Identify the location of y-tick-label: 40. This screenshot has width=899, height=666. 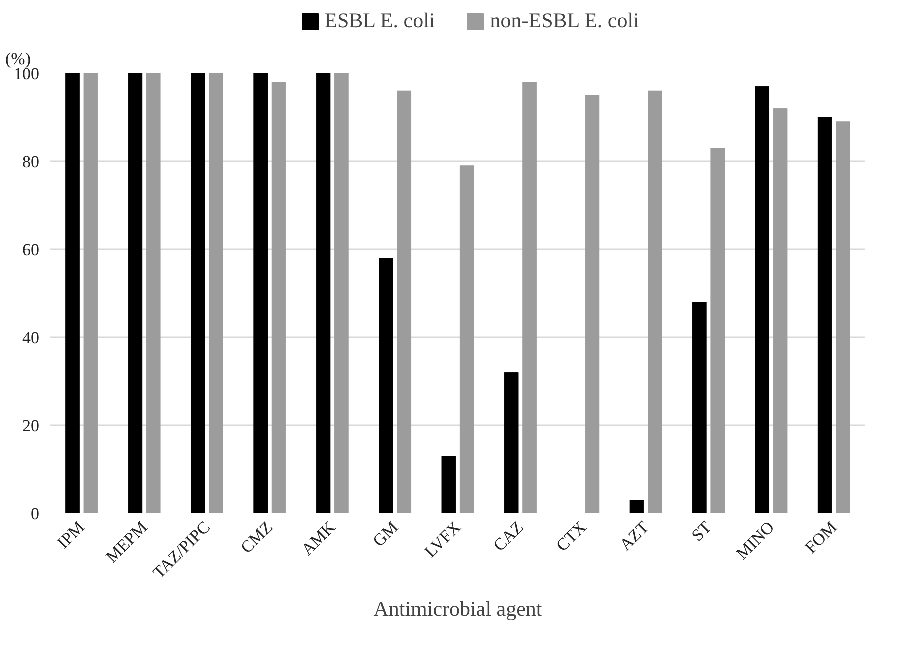
(31, 338).